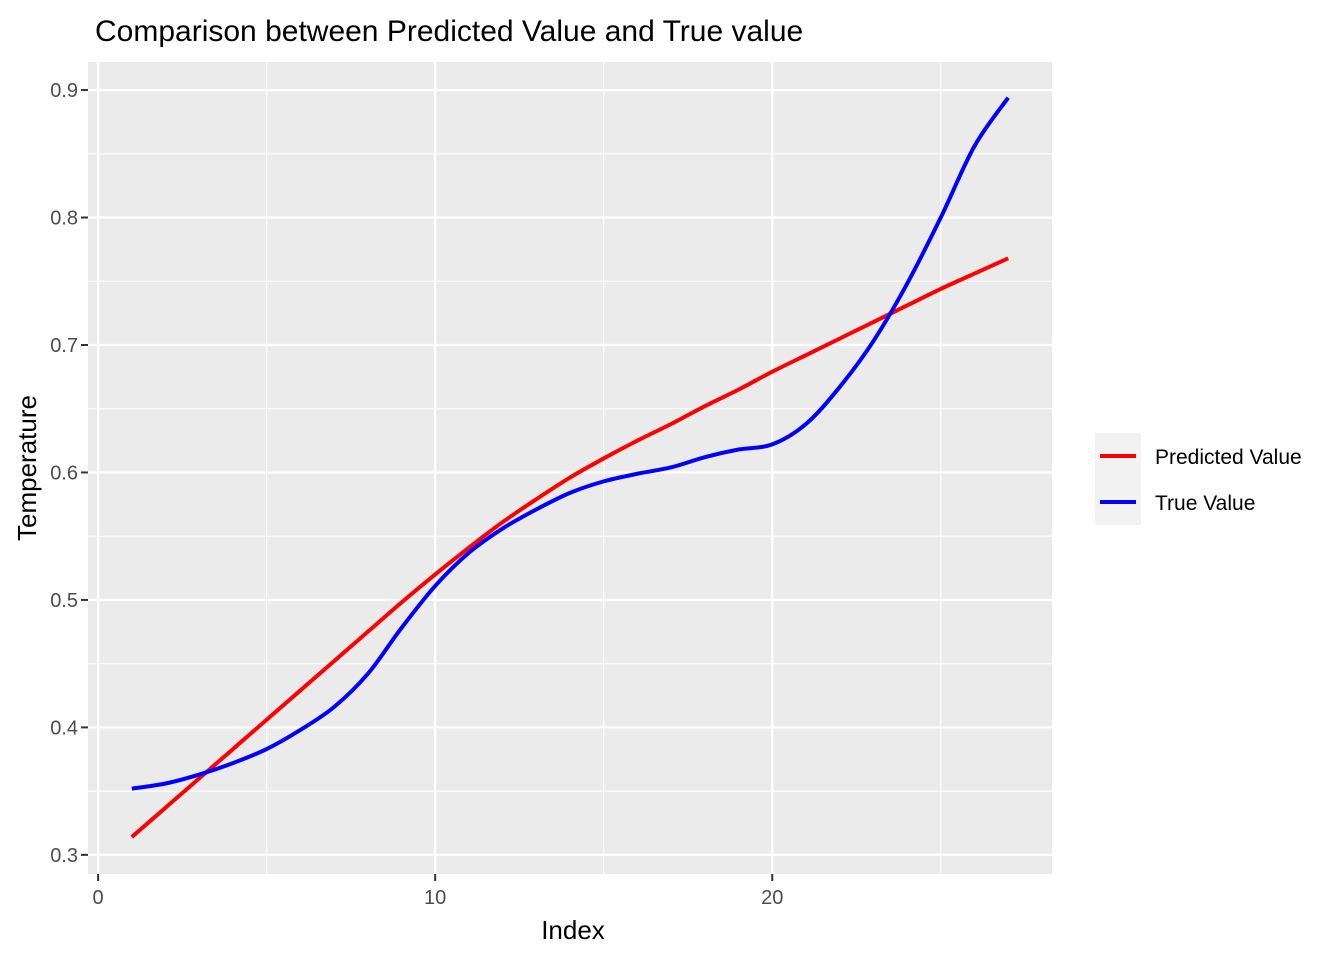  I want to click on x-tick-label: 10, so click(435, 898).